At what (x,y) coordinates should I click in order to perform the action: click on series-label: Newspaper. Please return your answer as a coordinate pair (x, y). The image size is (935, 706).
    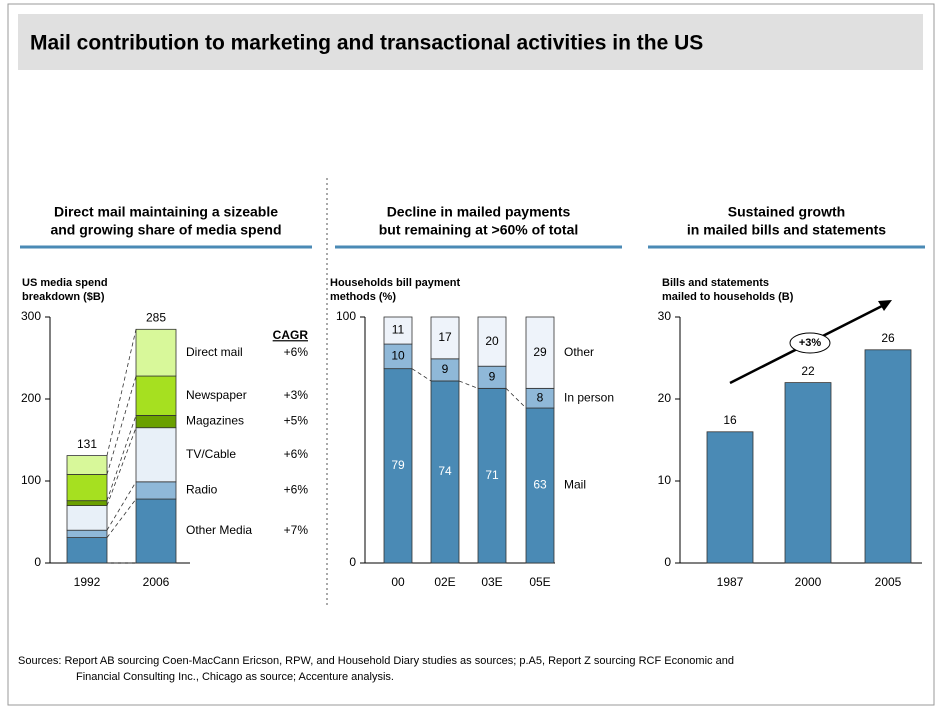
    Looking at the image, I should click on (216, 395).